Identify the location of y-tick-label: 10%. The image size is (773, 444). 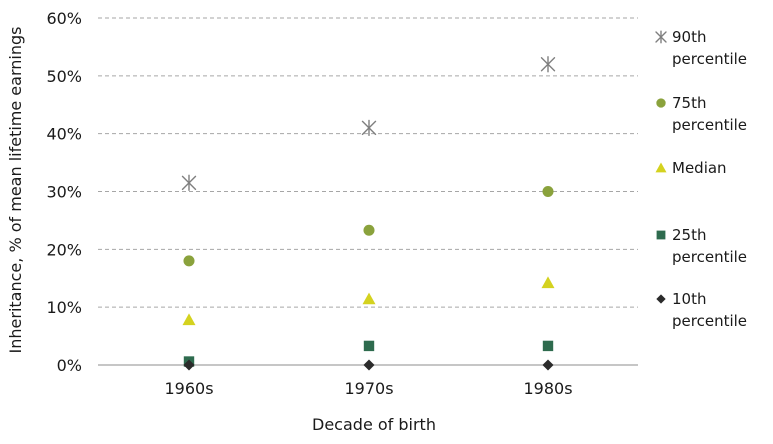
(64, 307).